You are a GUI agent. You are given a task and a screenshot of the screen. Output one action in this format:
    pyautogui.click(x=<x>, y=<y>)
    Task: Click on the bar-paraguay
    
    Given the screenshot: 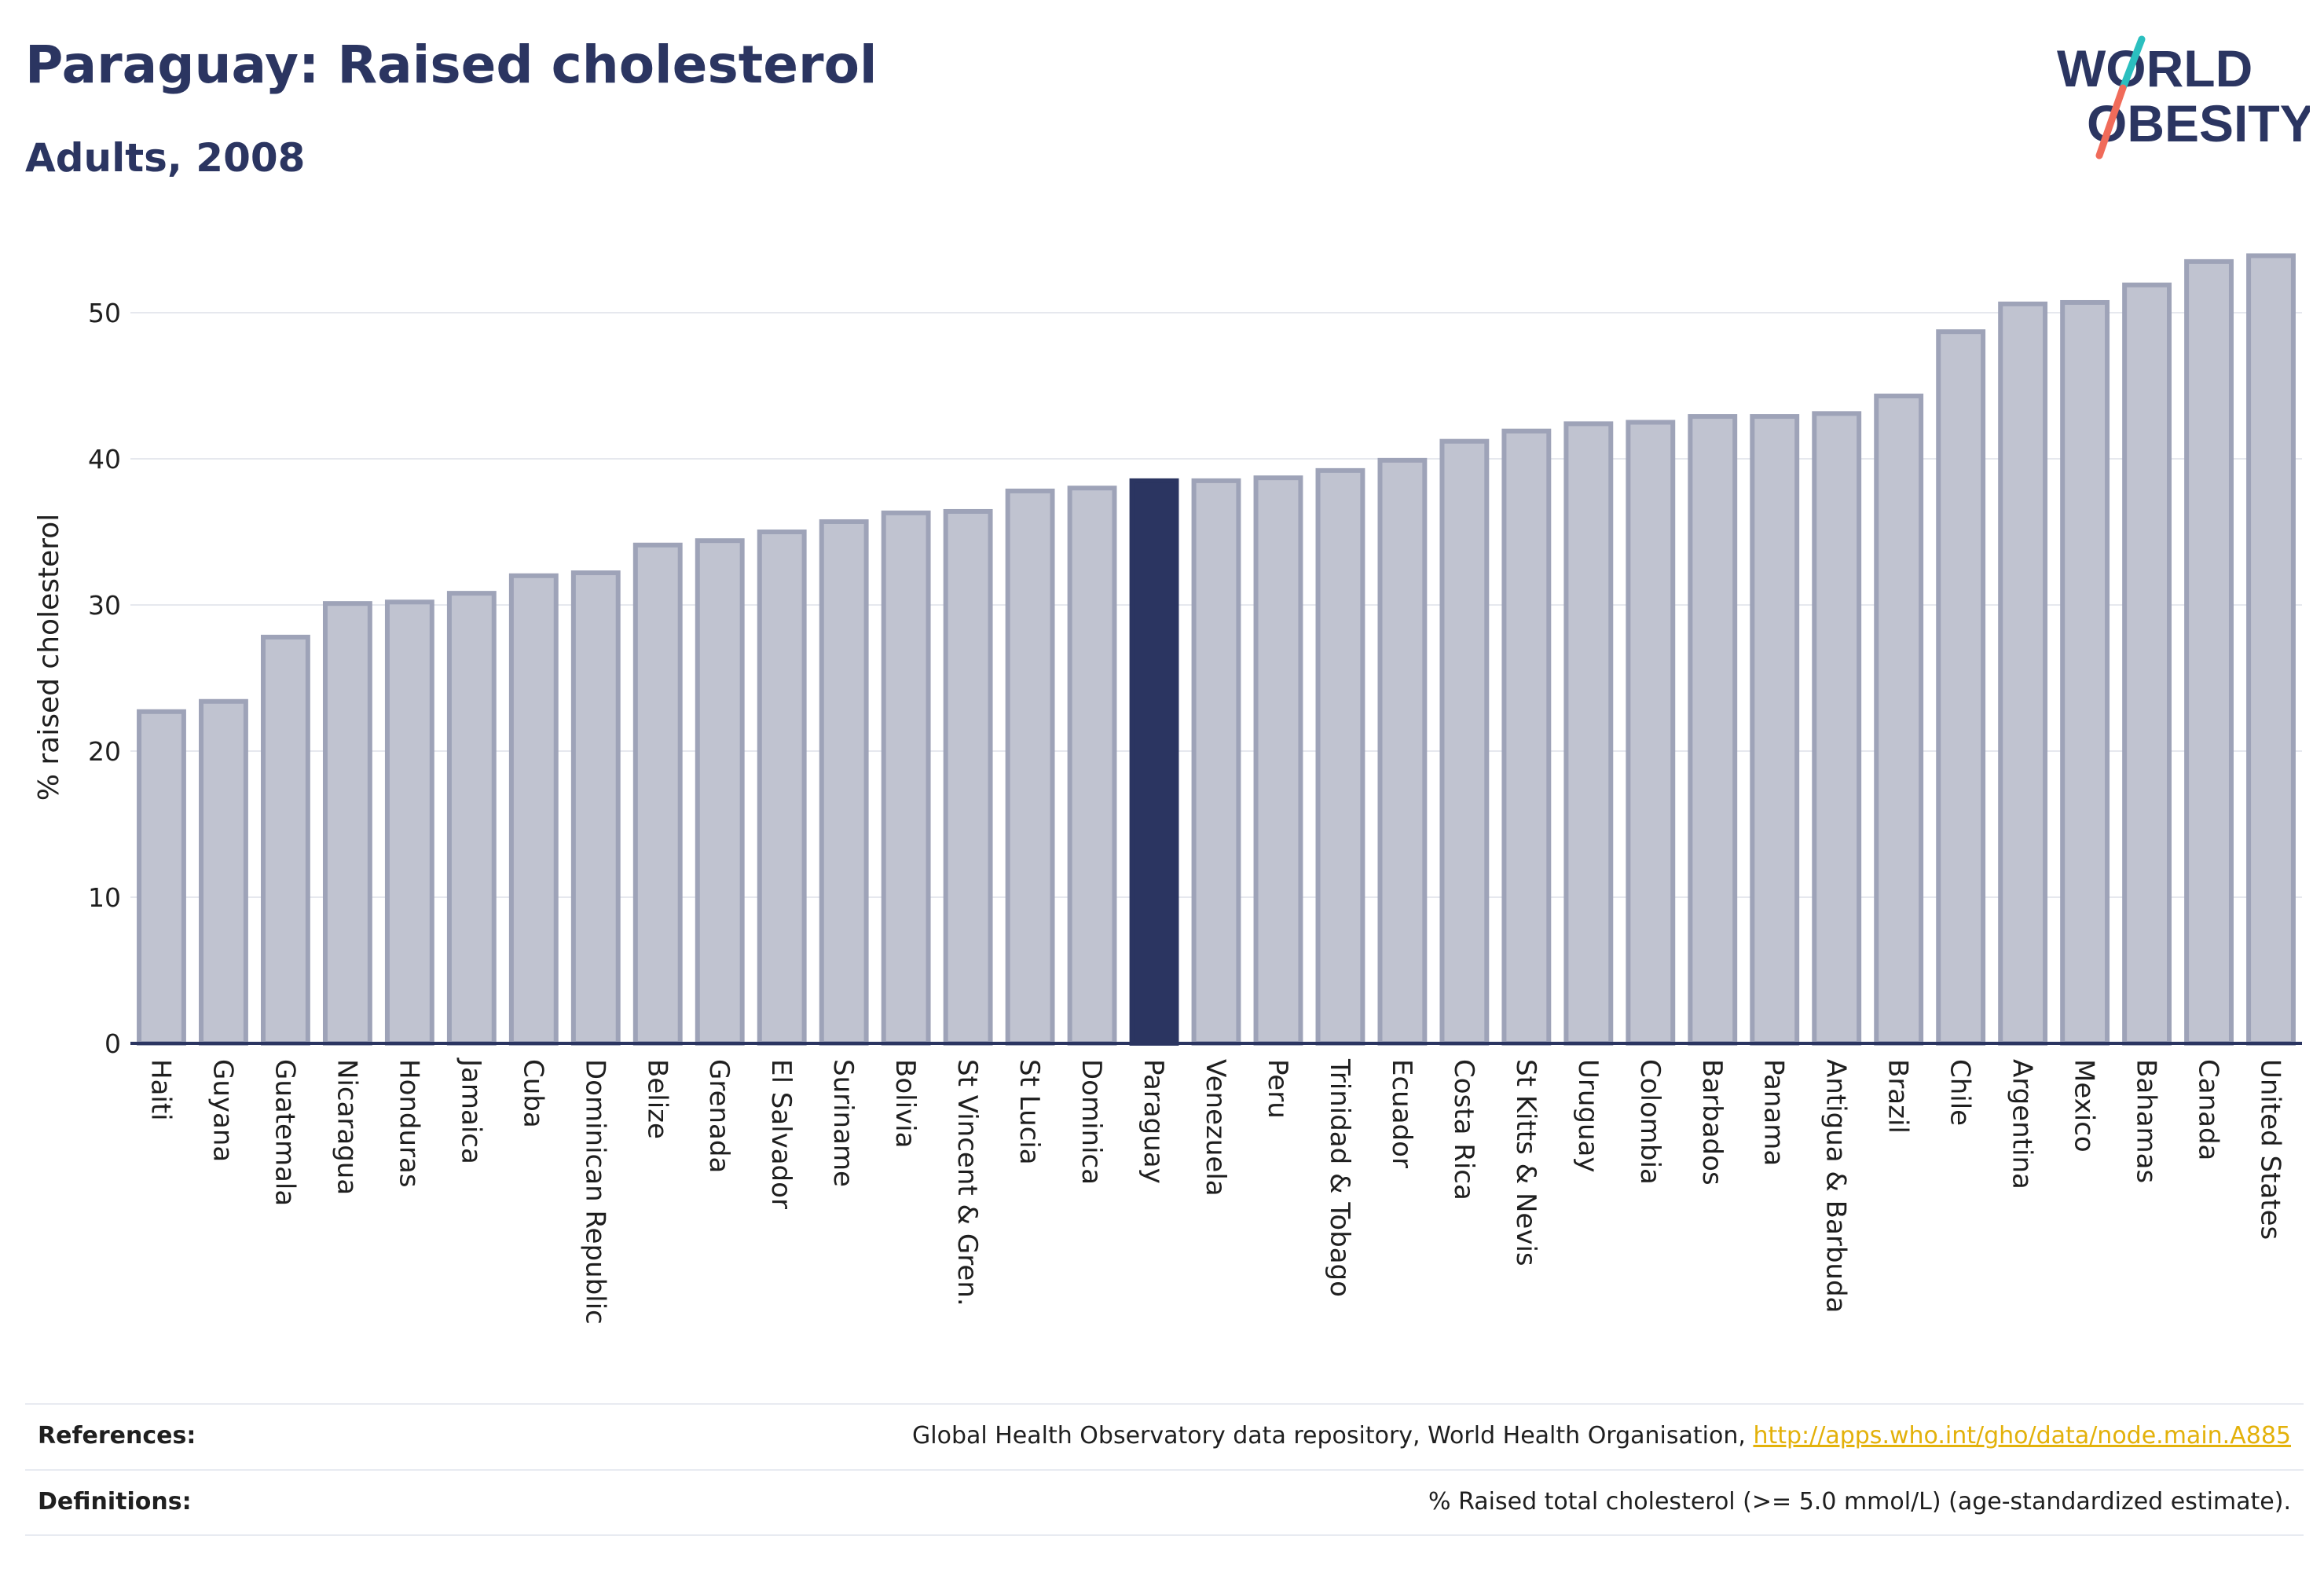 What is the action you would take?
    pyautogui.click(x=1154, y=762)
    